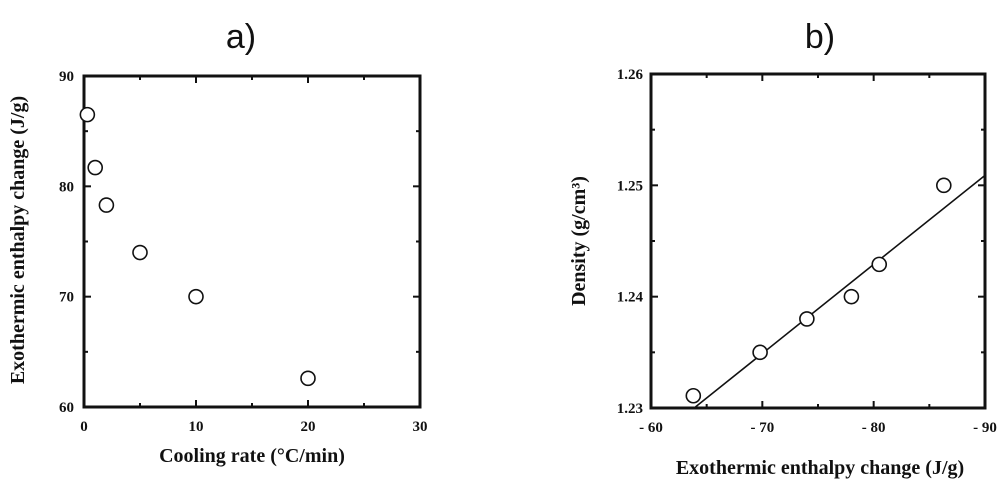 This screenshot has width=1001, height=480. I want to click on y-tick-label: 70, so click(66, 298).